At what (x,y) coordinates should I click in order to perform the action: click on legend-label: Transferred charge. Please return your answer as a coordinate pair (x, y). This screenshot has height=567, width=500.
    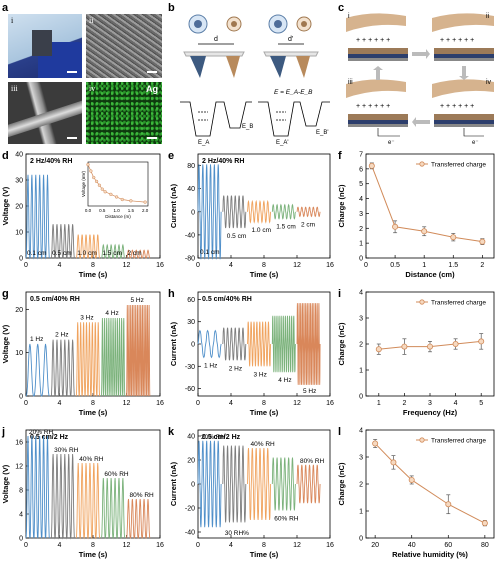
    Looking at the image, I should click on (458, 441).